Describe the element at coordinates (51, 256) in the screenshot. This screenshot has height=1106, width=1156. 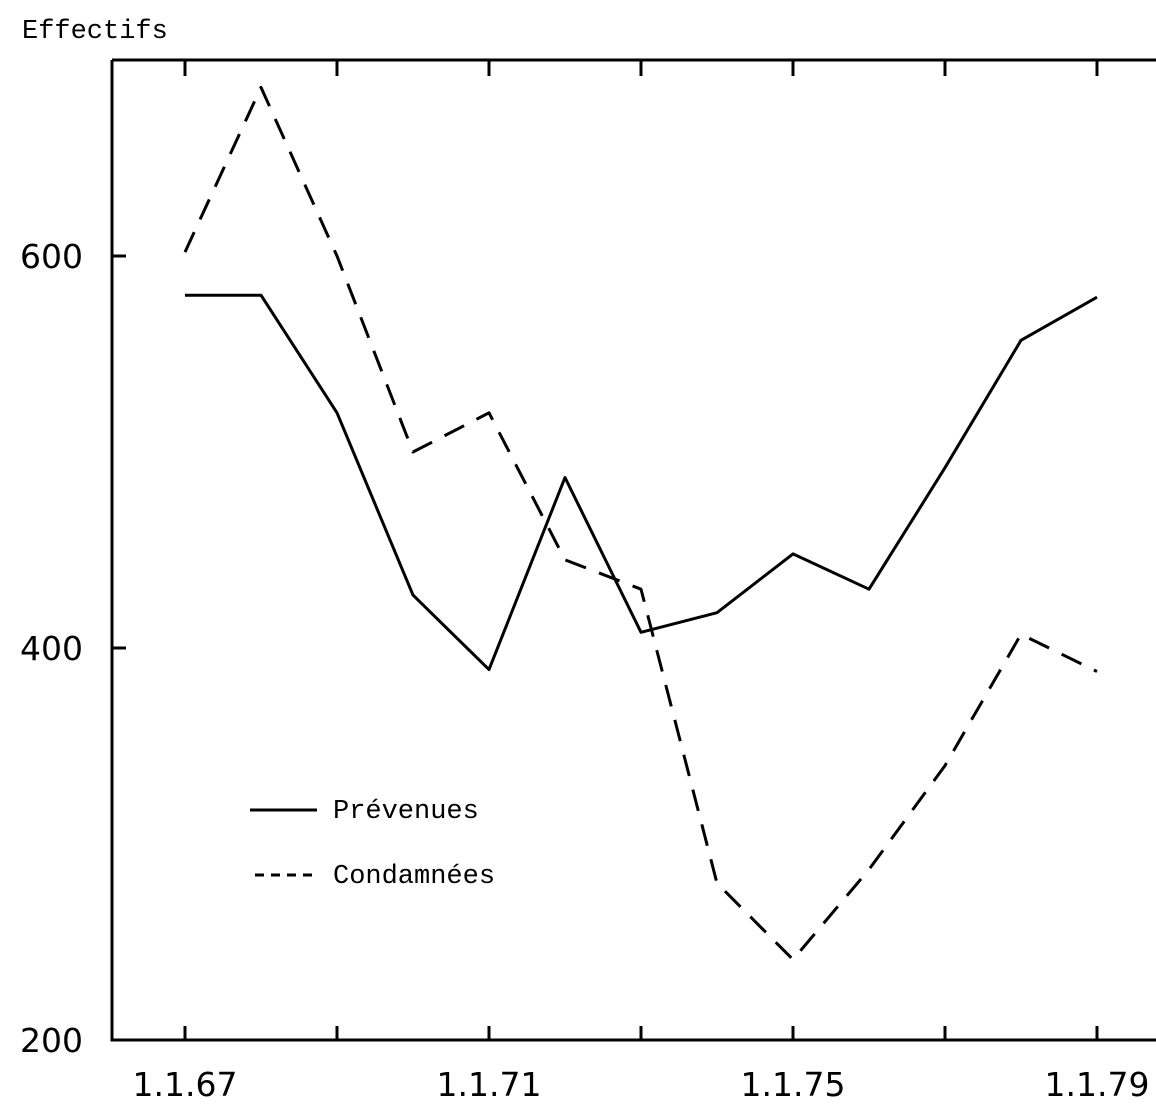
I see `y-tick-label: 600` at that location.